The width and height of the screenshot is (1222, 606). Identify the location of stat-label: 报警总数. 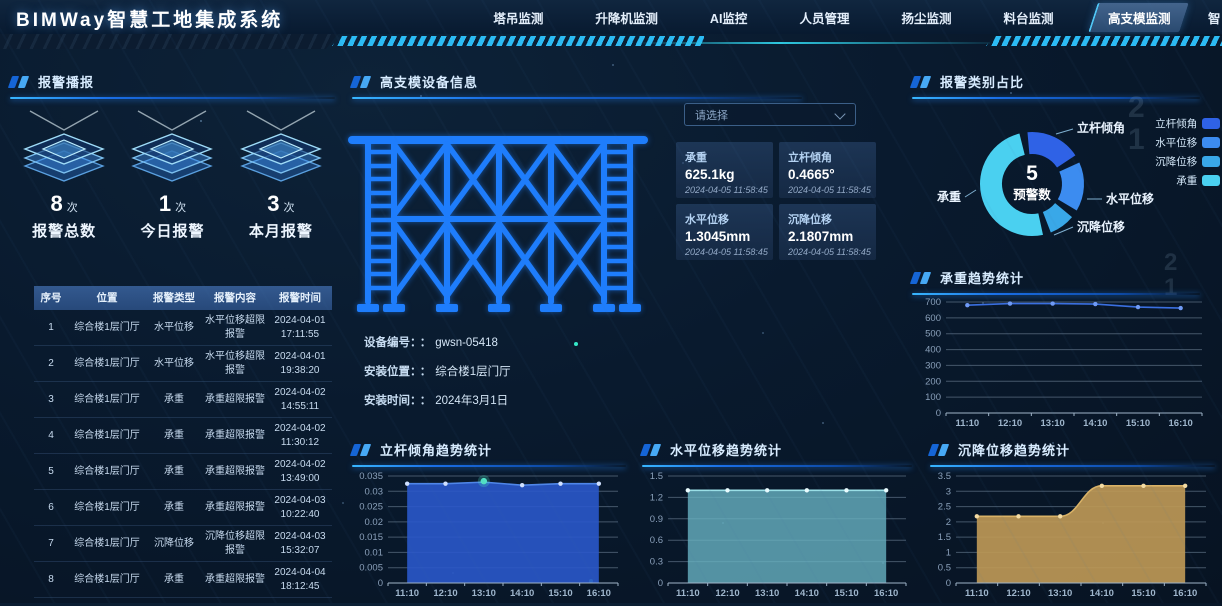
(64, 231).